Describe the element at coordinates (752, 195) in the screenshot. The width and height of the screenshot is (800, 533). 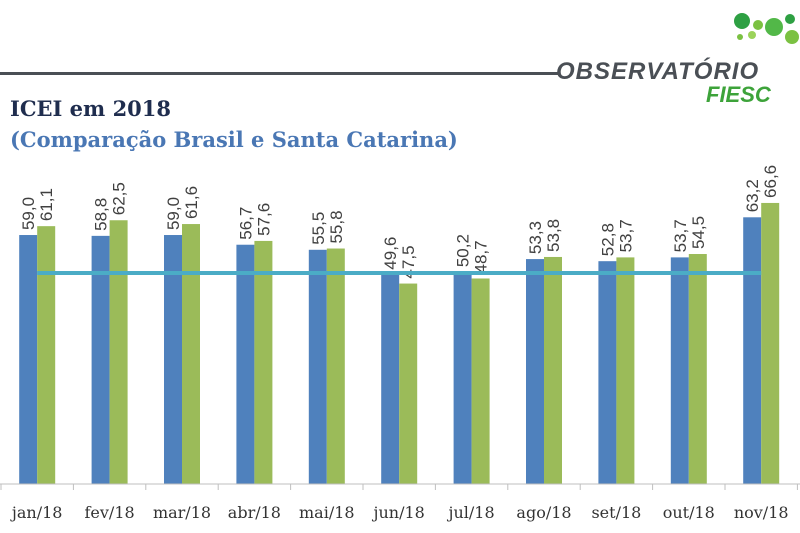
I see `data-label: 63,2` at that location.